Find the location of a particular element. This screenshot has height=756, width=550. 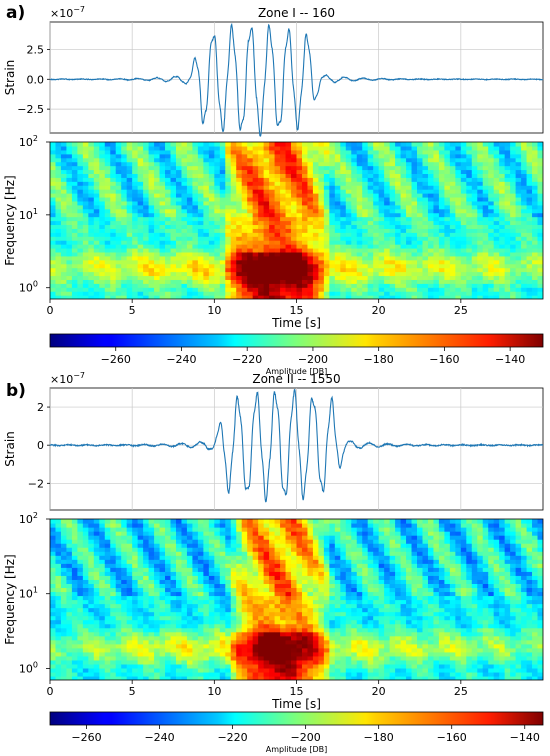

waveform-ytick-label: 2 is located at coordinates (40, 407).